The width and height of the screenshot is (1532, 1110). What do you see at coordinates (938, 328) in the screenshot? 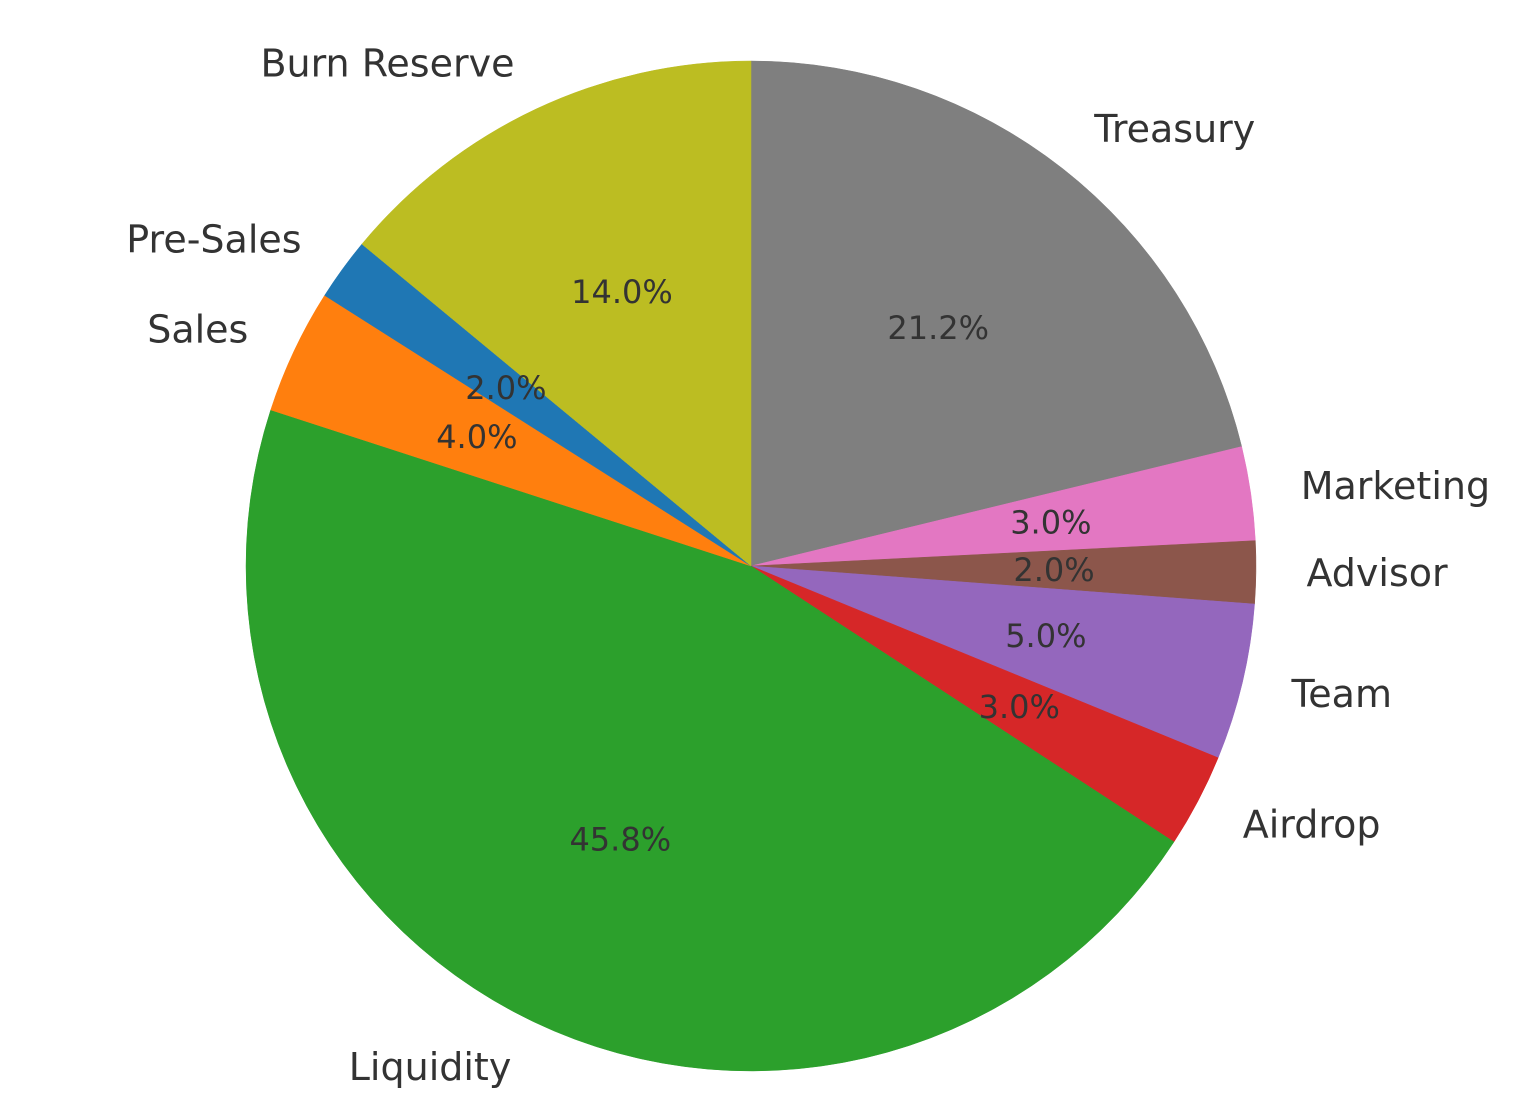
I see `percent-label-treasury: 21.2%` at bounding box center [938, 328].